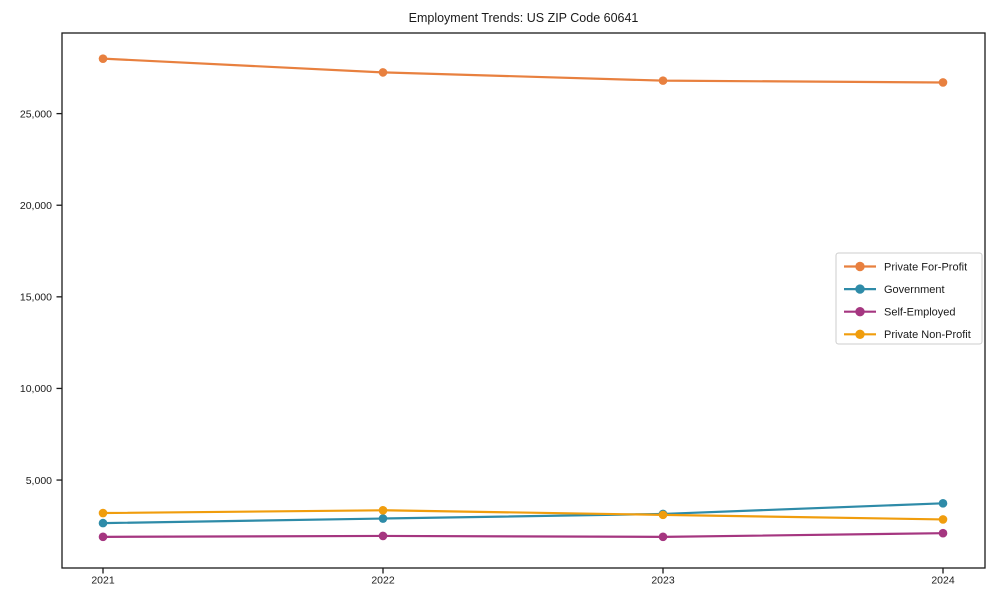  Describe the element at coordinates (943, 533) in the screenshot. I see `data-point-self-employed-2024` at that location.